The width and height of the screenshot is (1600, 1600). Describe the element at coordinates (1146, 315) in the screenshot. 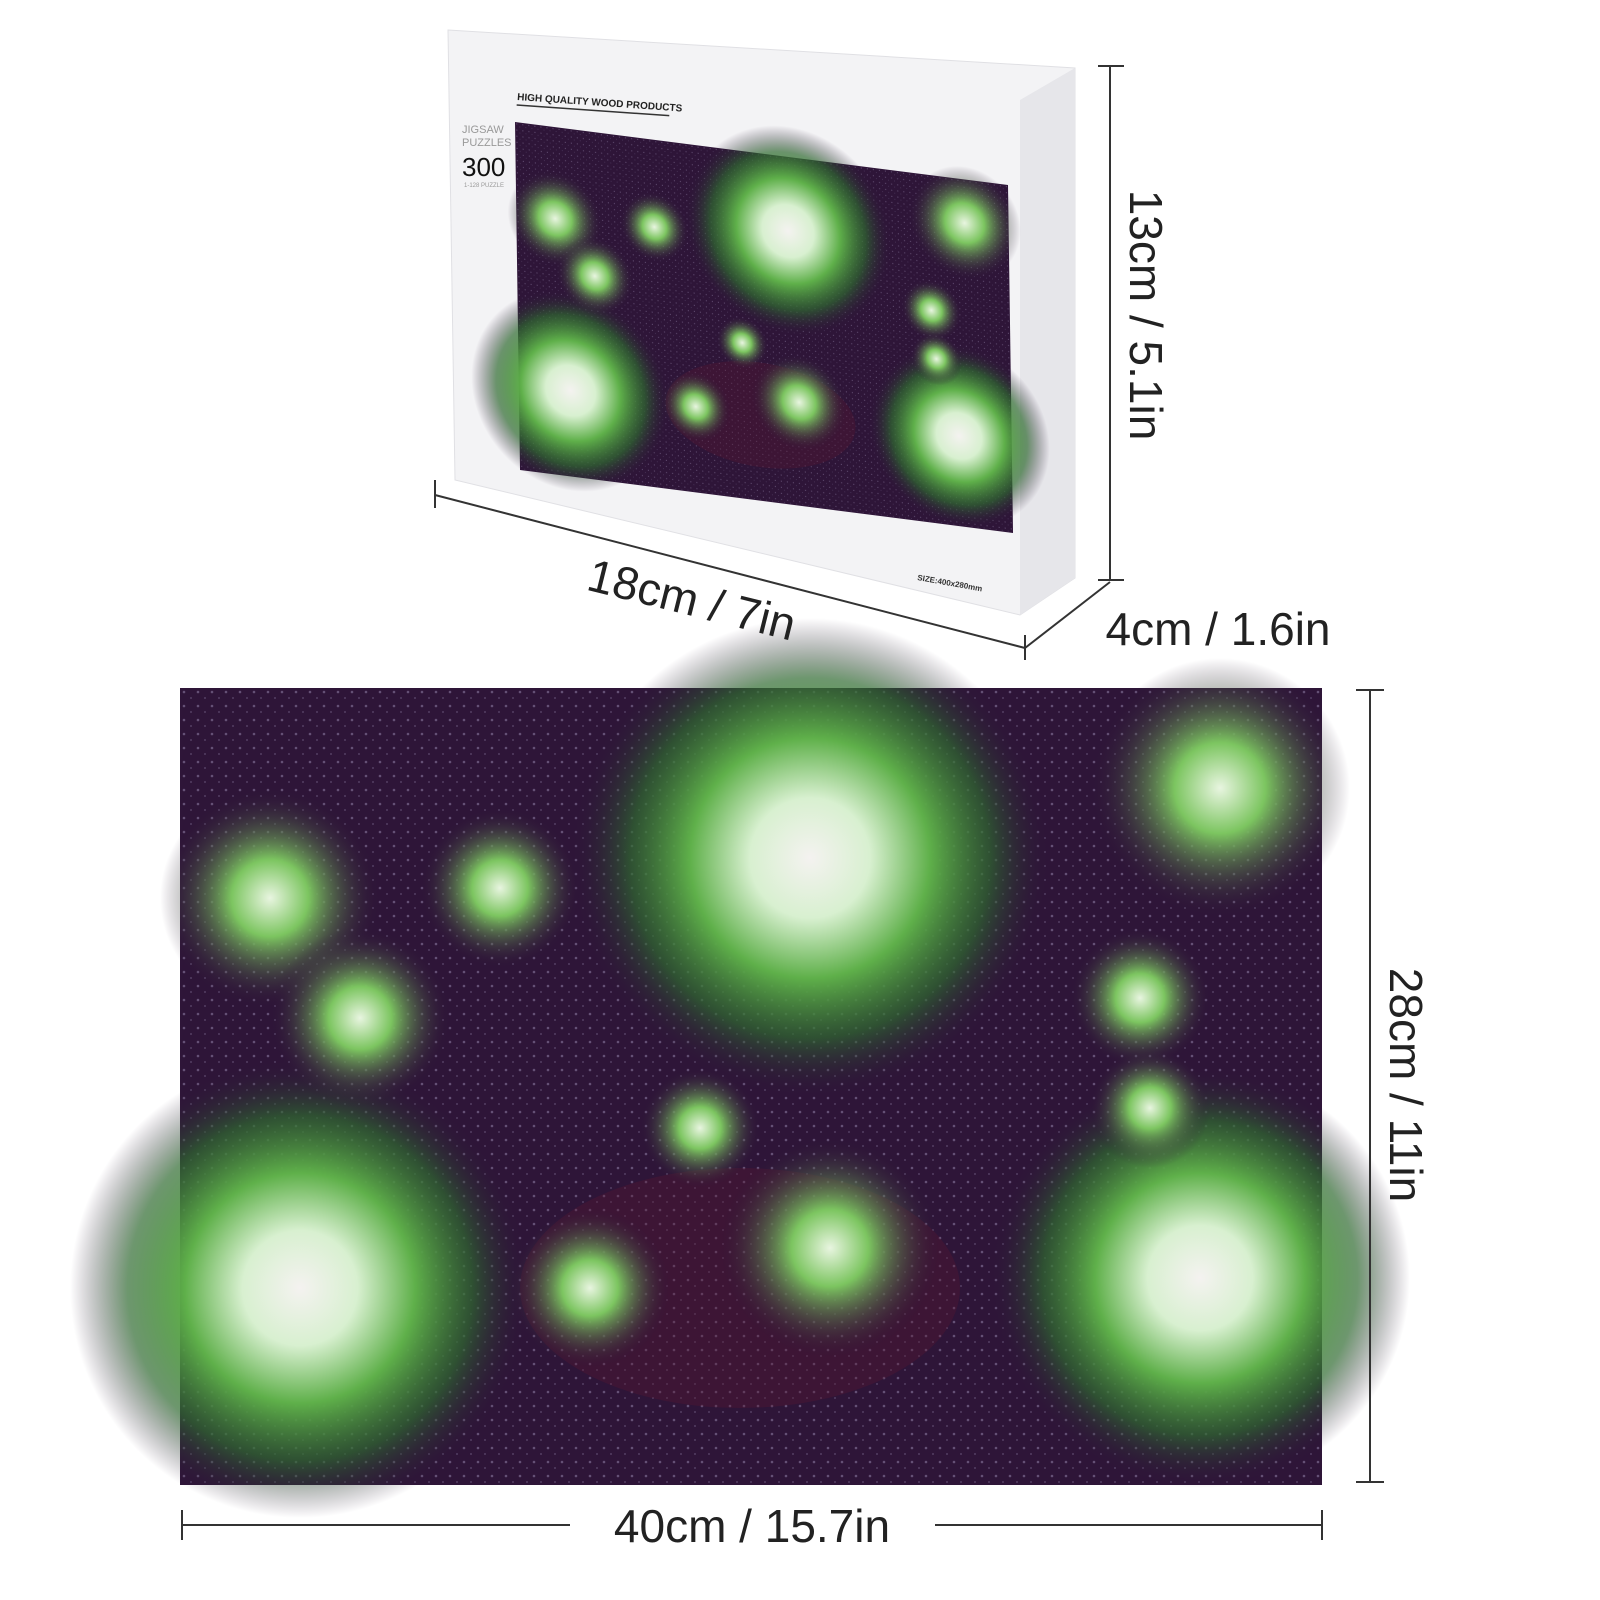

I see `box-height-label: 13cm / 5.1in` at that location.